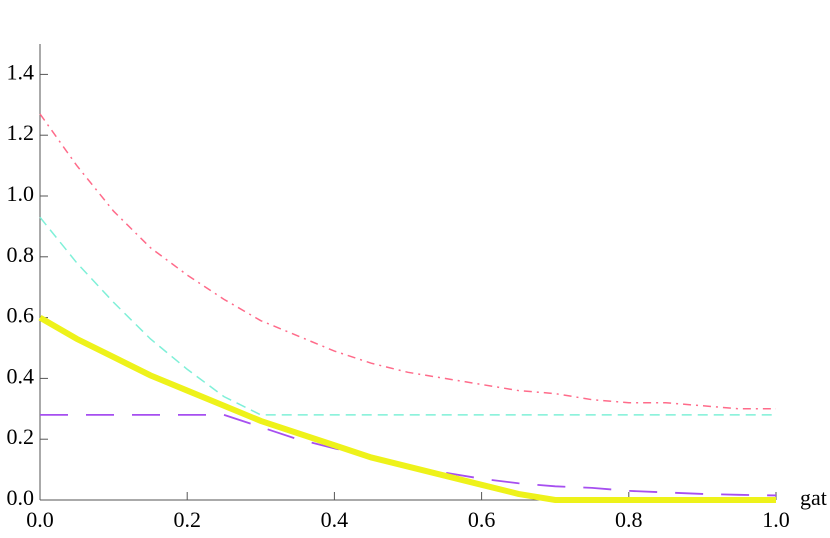 The image size is (830, 538). Describe the element at coordinates (629, 519) in the screenshot. I see `x-tick-label: 0.8` at that location.